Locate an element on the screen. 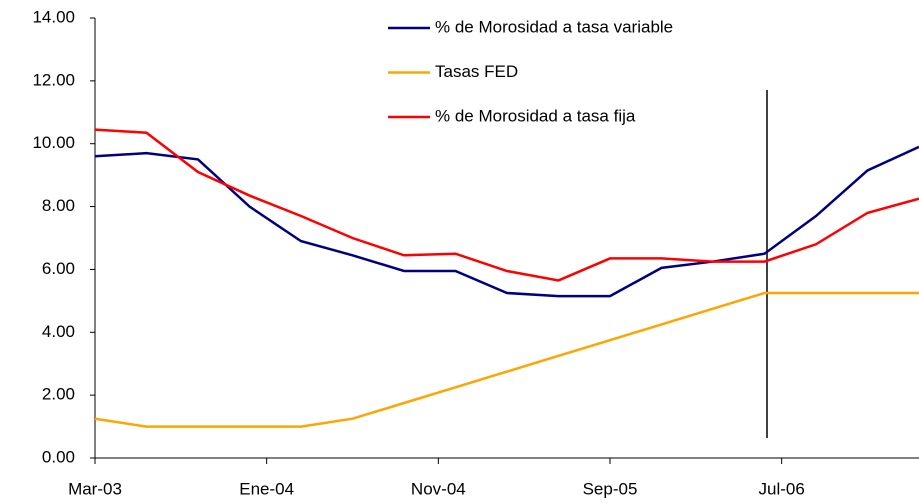 The height and width of the screenshot is (503, 919). y-tick-label: 0.00 is located at coordinates (58, 456).